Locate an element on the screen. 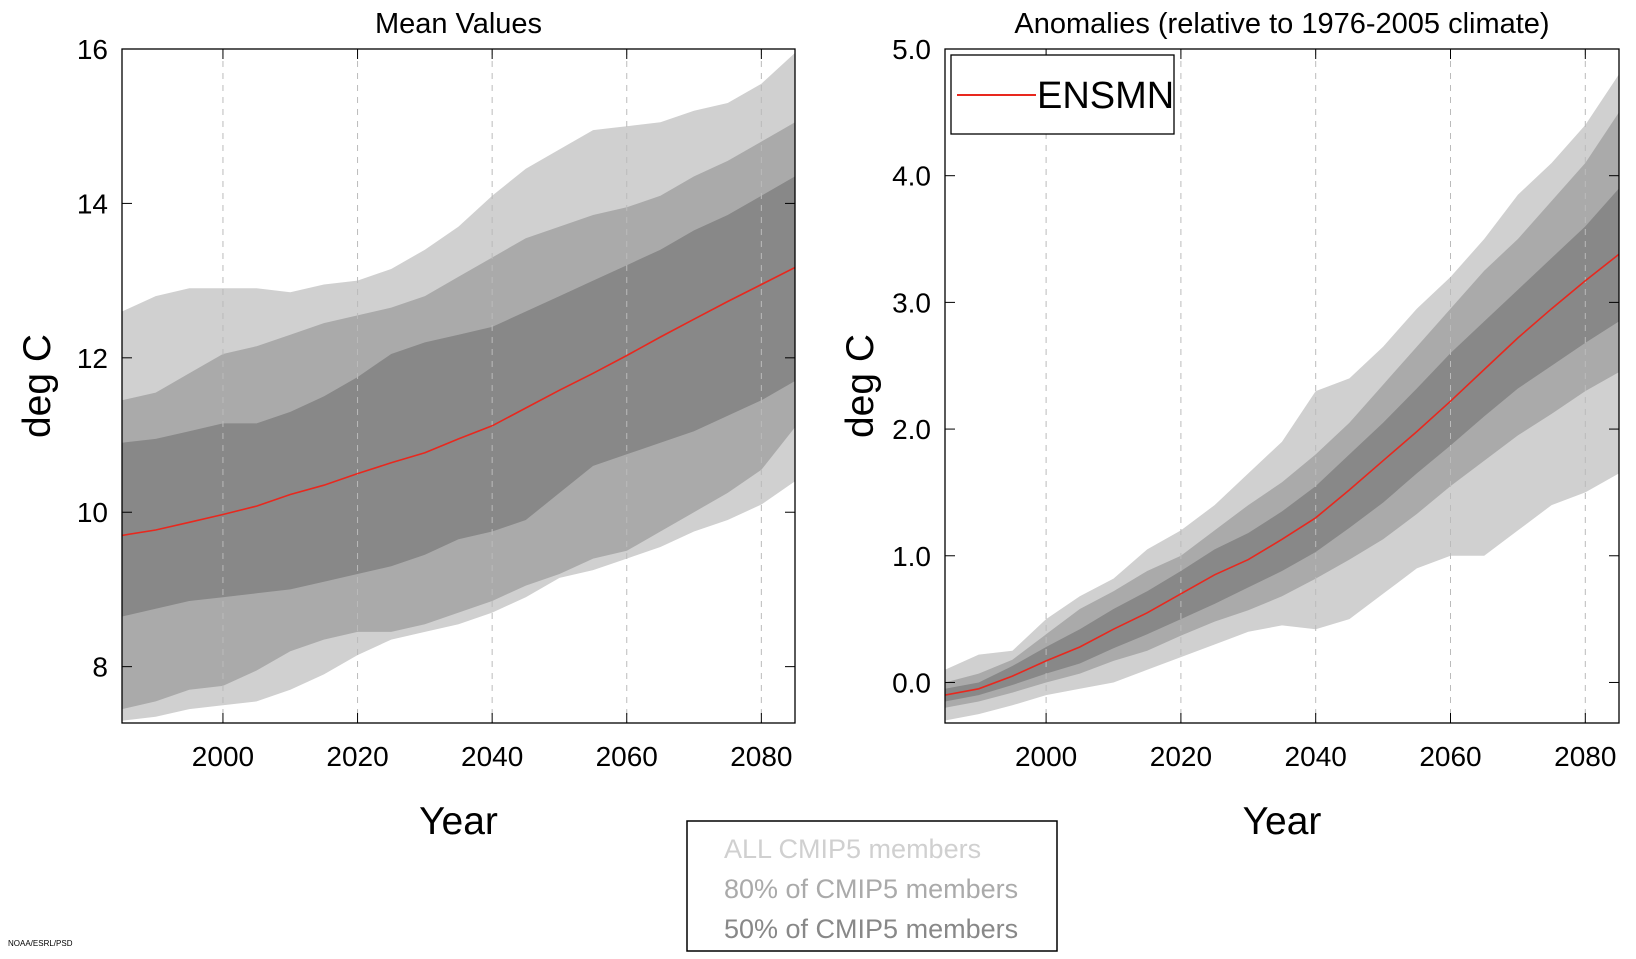 The height and width of the screenshot is (959, 1636). y-tick-label: 3.0 is located at coordinates (911, 302).